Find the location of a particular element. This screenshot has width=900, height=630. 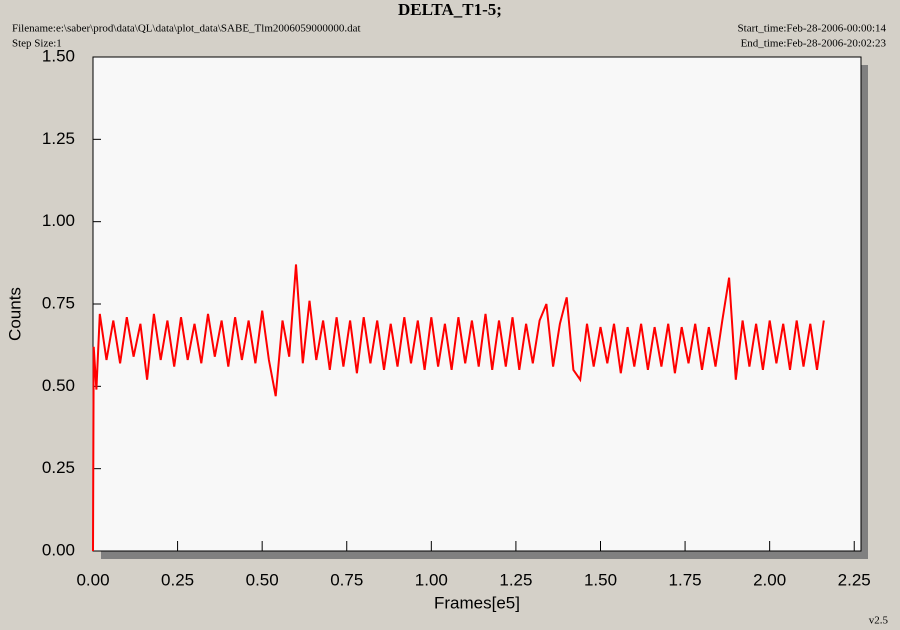

y-tick-label: 1.50 is located at coordinates (58, 55).